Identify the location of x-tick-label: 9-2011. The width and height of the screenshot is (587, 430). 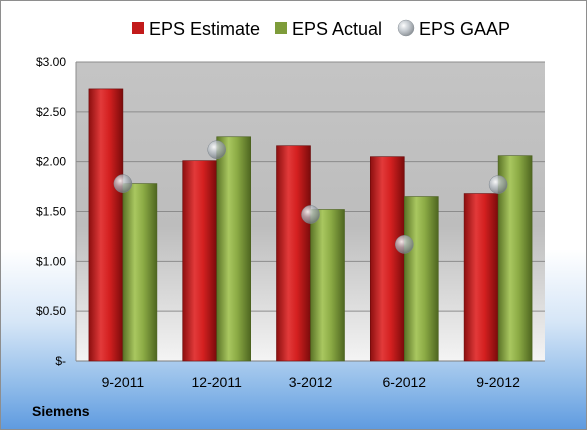
(123, 382).